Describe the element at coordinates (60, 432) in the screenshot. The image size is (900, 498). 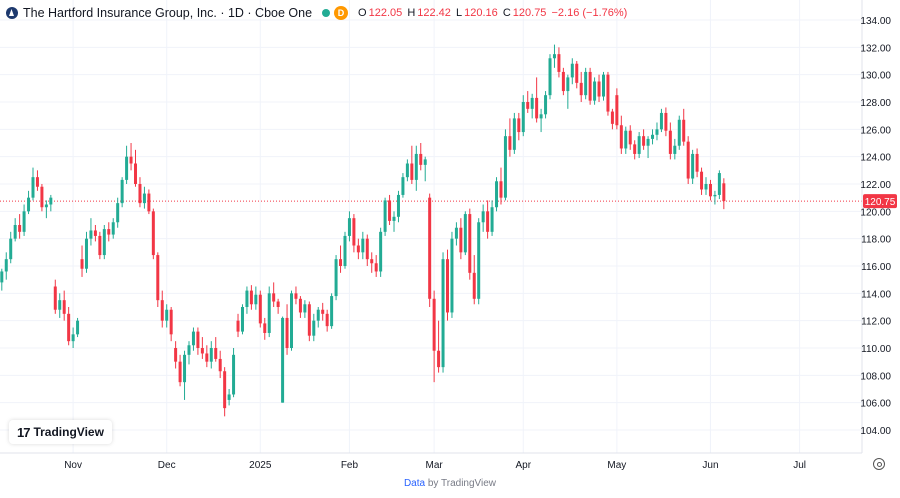
I see `tradingview-logo: 17 TradingView` at that location.